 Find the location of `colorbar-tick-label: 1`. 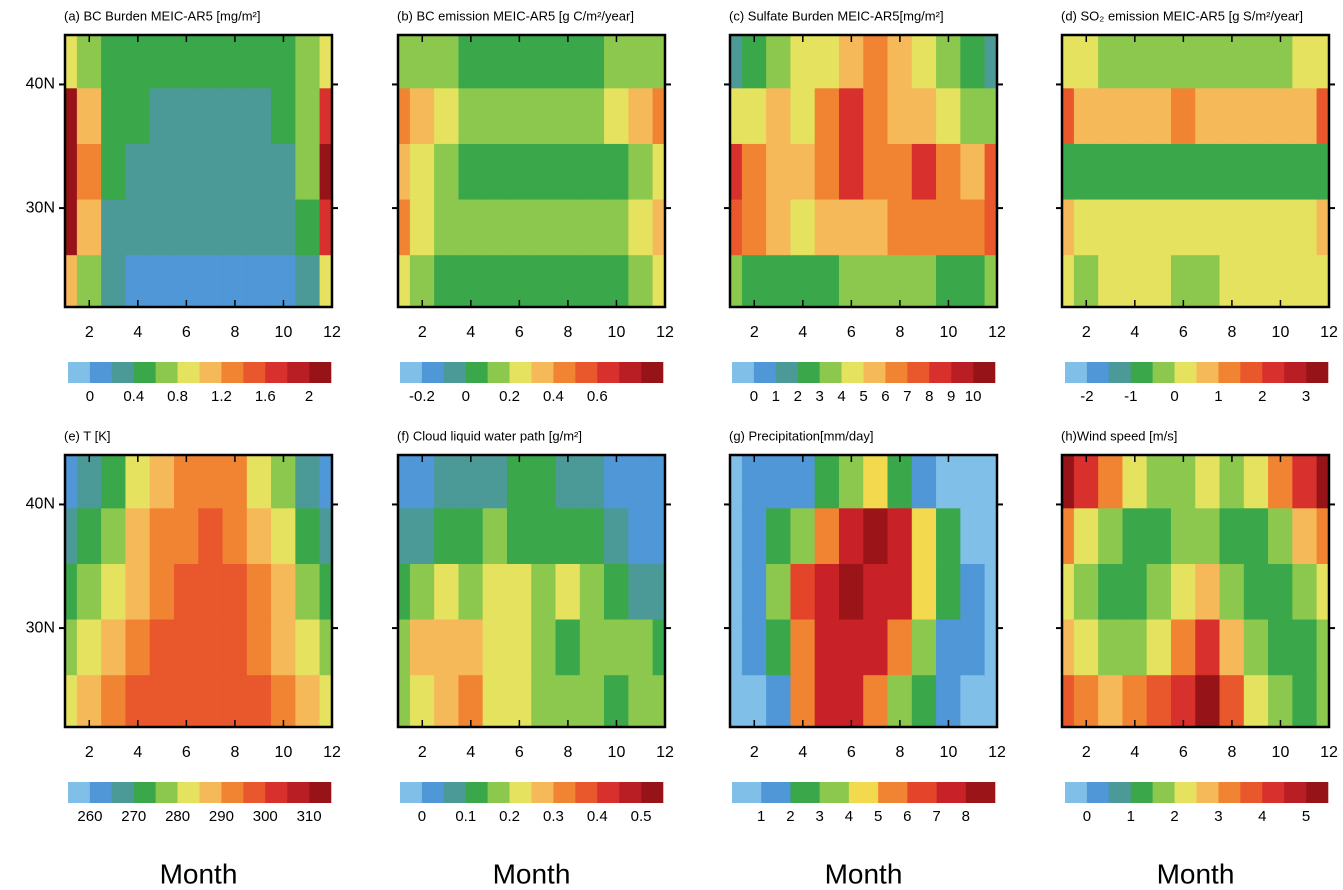

colorbar-tick-label: 1 is located at coordinates (761, 816).